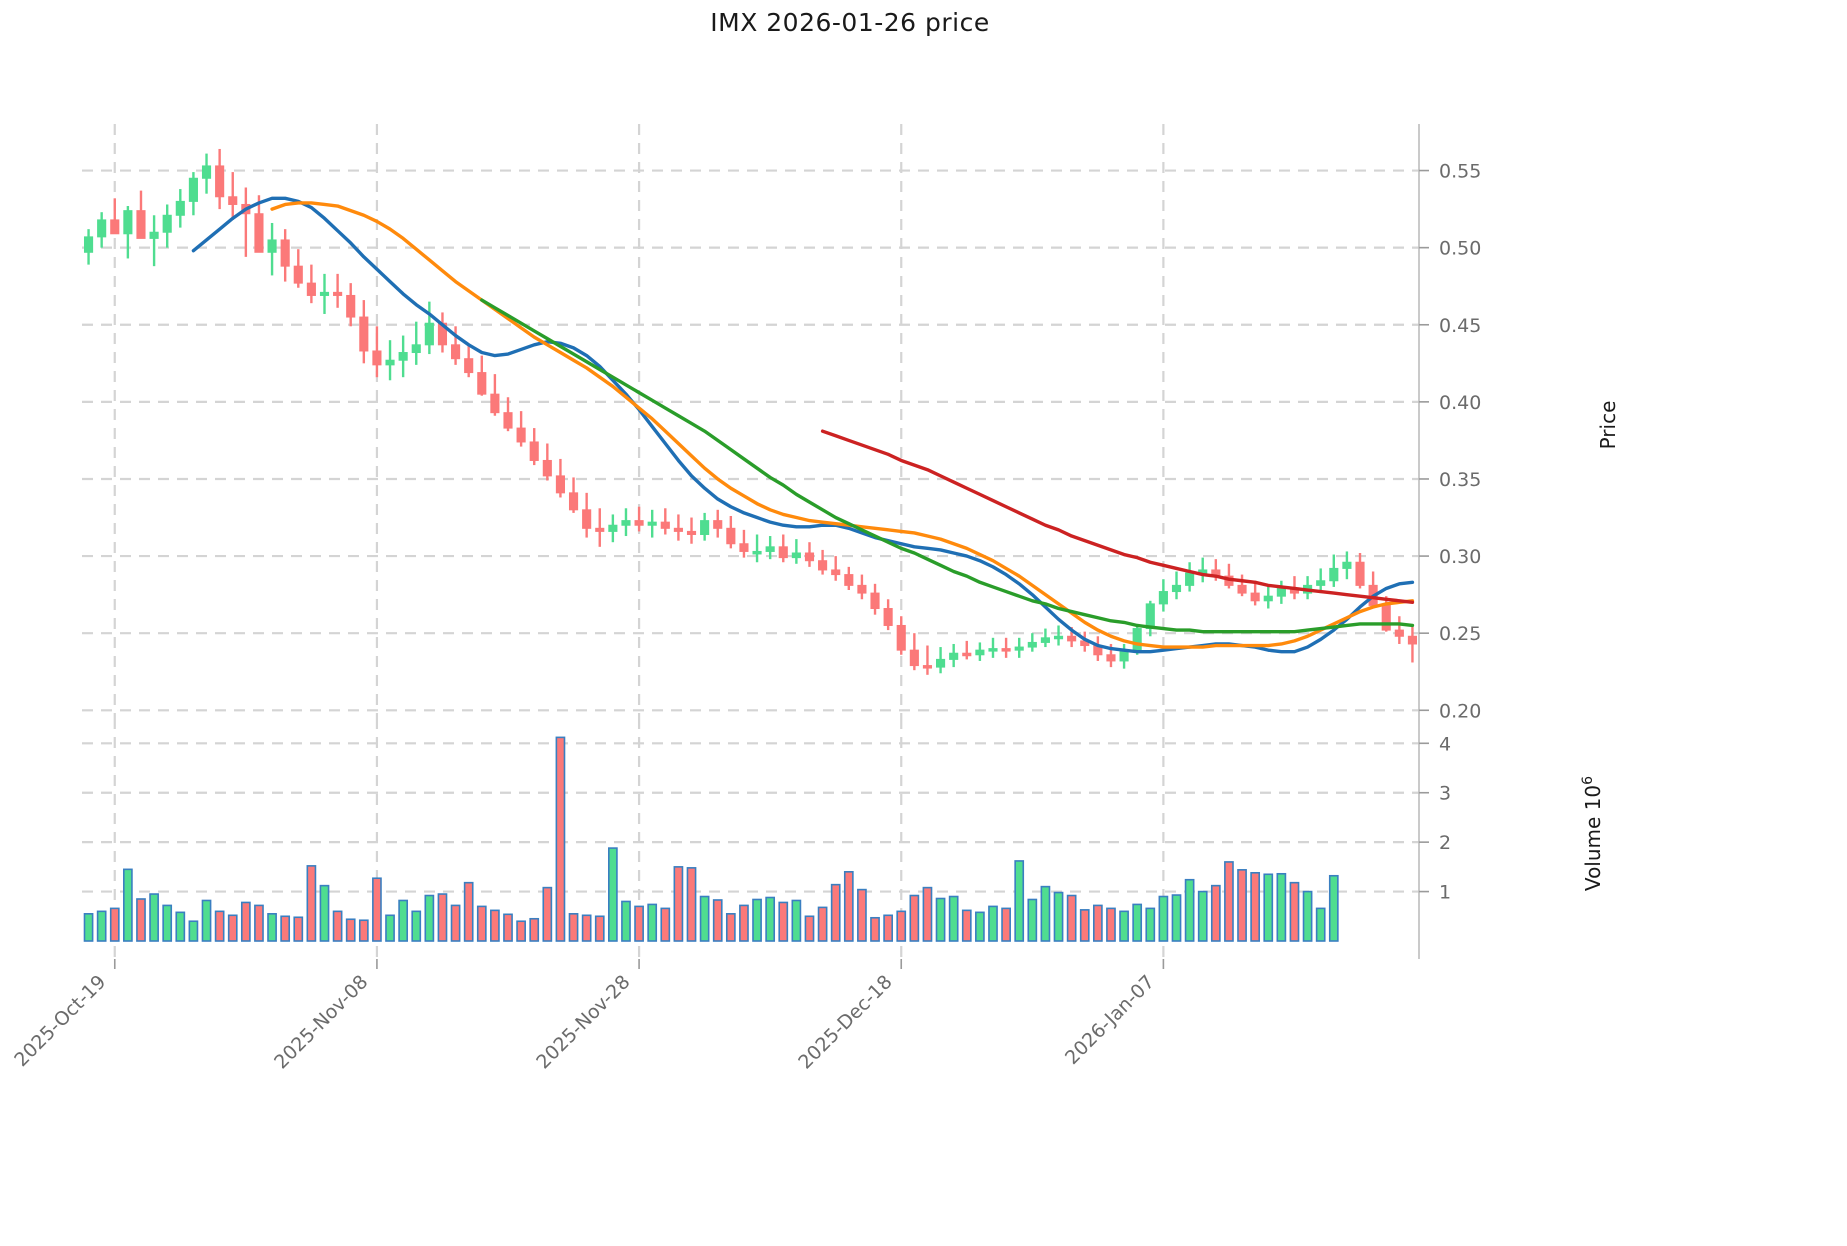 The height and width of the screenshot is (1246, 1847). Describe the element at coordinates (321, 1022) in the screenshot. I see `x-tick-label: 2025-Nov-08` at that location.